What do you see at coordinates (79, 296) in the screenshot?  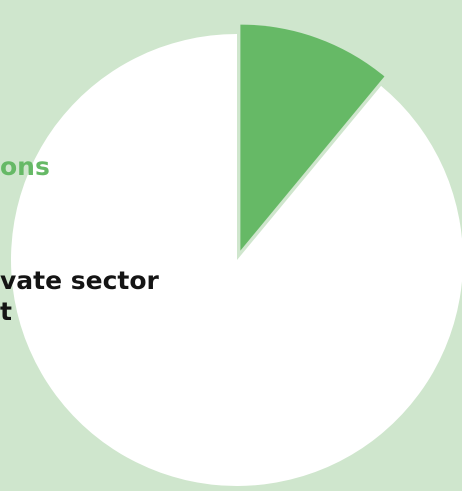 I see `pie-label-white-slice: vate sector t` at bounding box center [79, 296].